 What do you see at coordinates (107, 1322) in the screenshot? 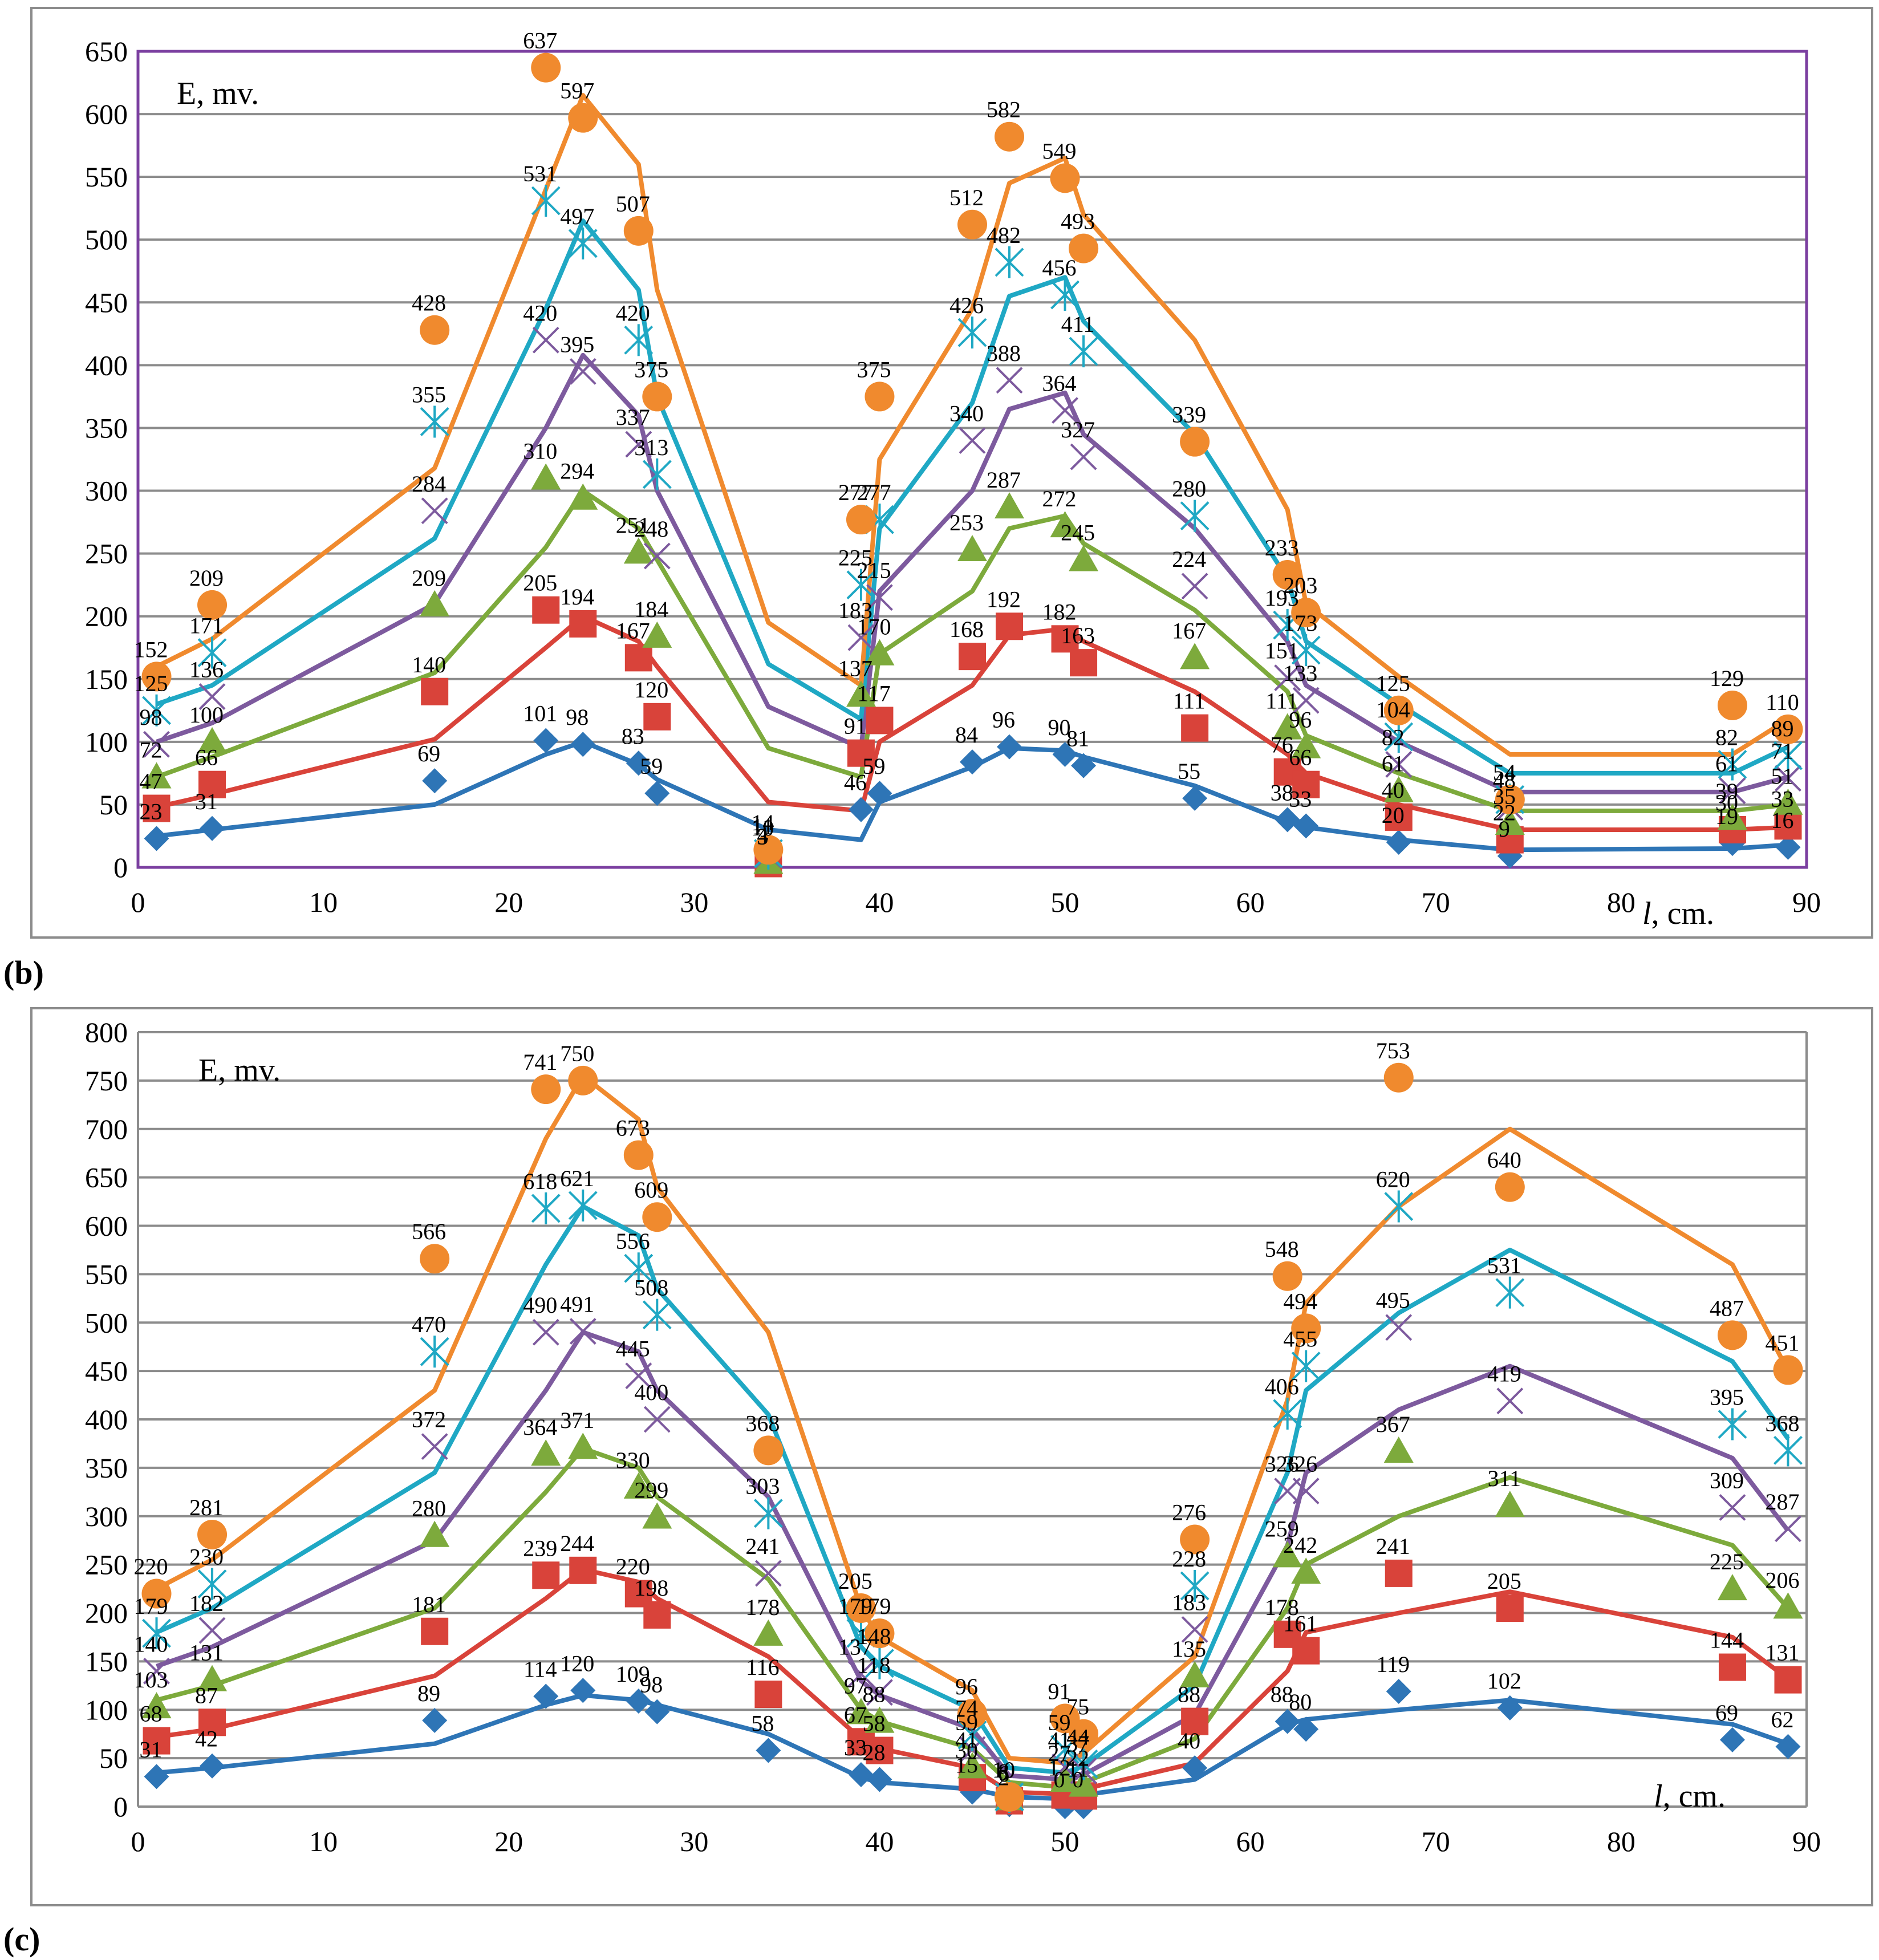
I see `panel-c-ytick-500: 500` at bounding box center [107, 1322].